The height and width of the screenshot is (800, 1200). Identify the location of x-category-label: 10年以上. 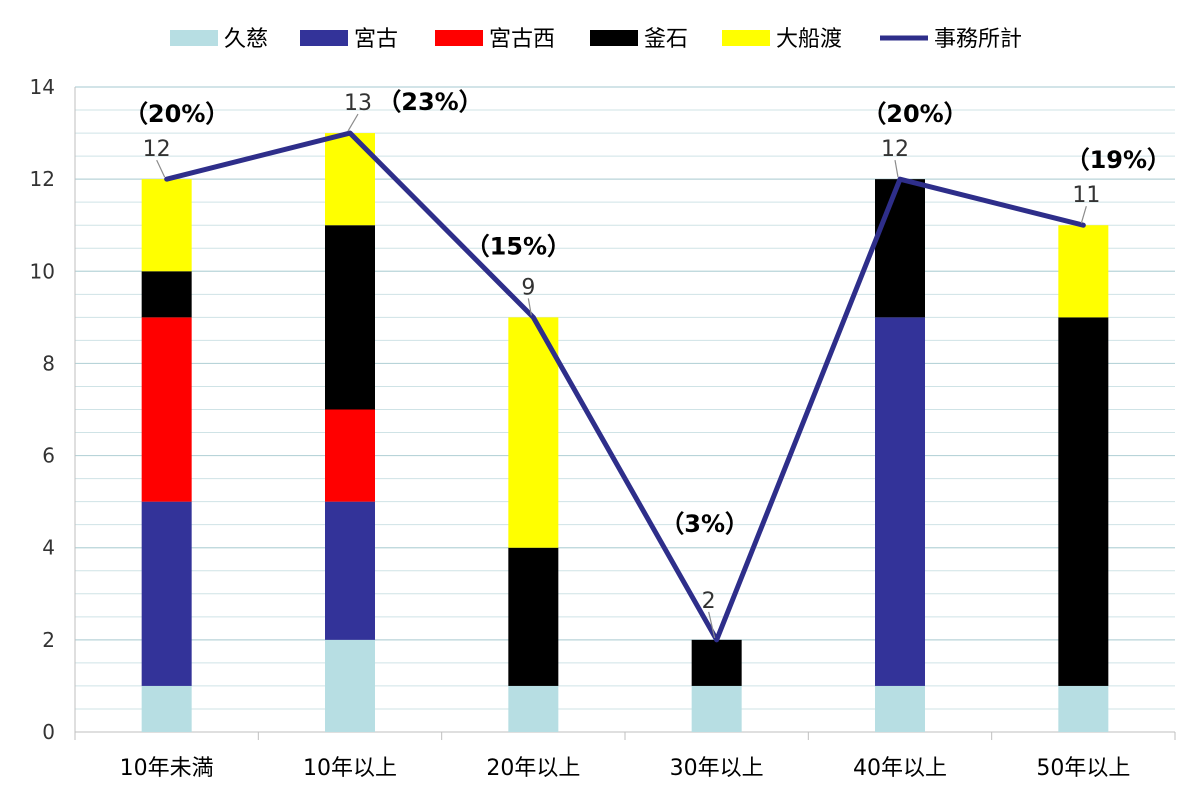
(350, 768).